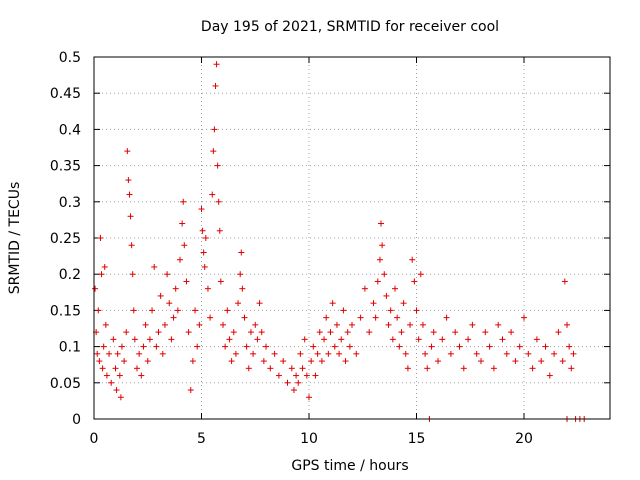 Image resolution: width=640 pixels, height=480 pixels. What do you see at coordinates (70, 203) in the screenshot?
I see `y-tick-label: 0.3` at bounding box center [70, 203].